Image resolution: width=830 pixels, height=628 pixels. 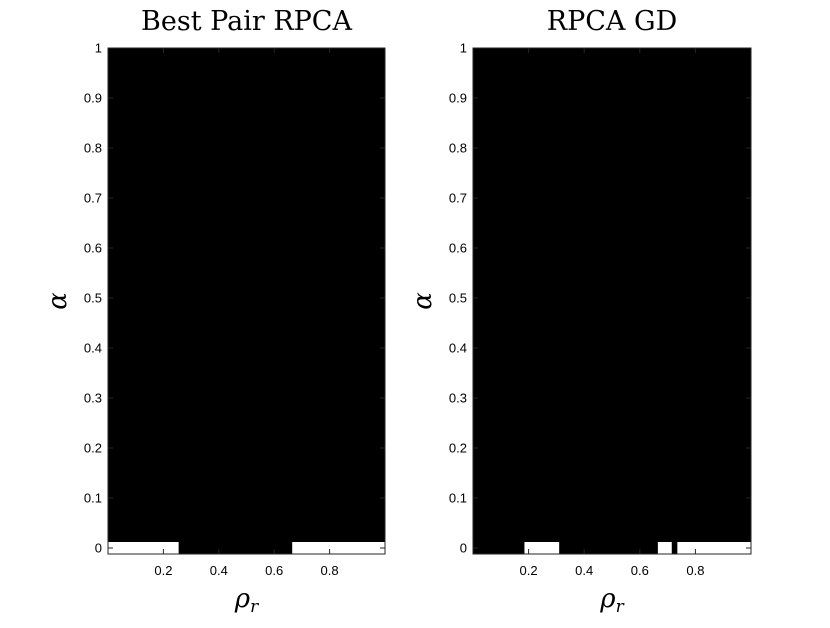 What do you see at coordinates (612, 21) in the screenshot?
I see `chart-title: RPCA GD` at bounding box center [612, 21].